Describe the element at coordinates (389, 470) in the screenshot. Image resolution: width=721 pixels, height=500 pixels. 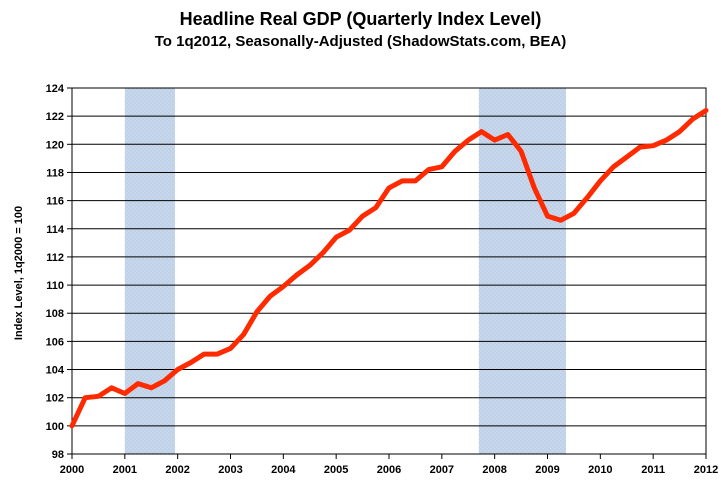
I see `x-tick-label: 2006` at that location.